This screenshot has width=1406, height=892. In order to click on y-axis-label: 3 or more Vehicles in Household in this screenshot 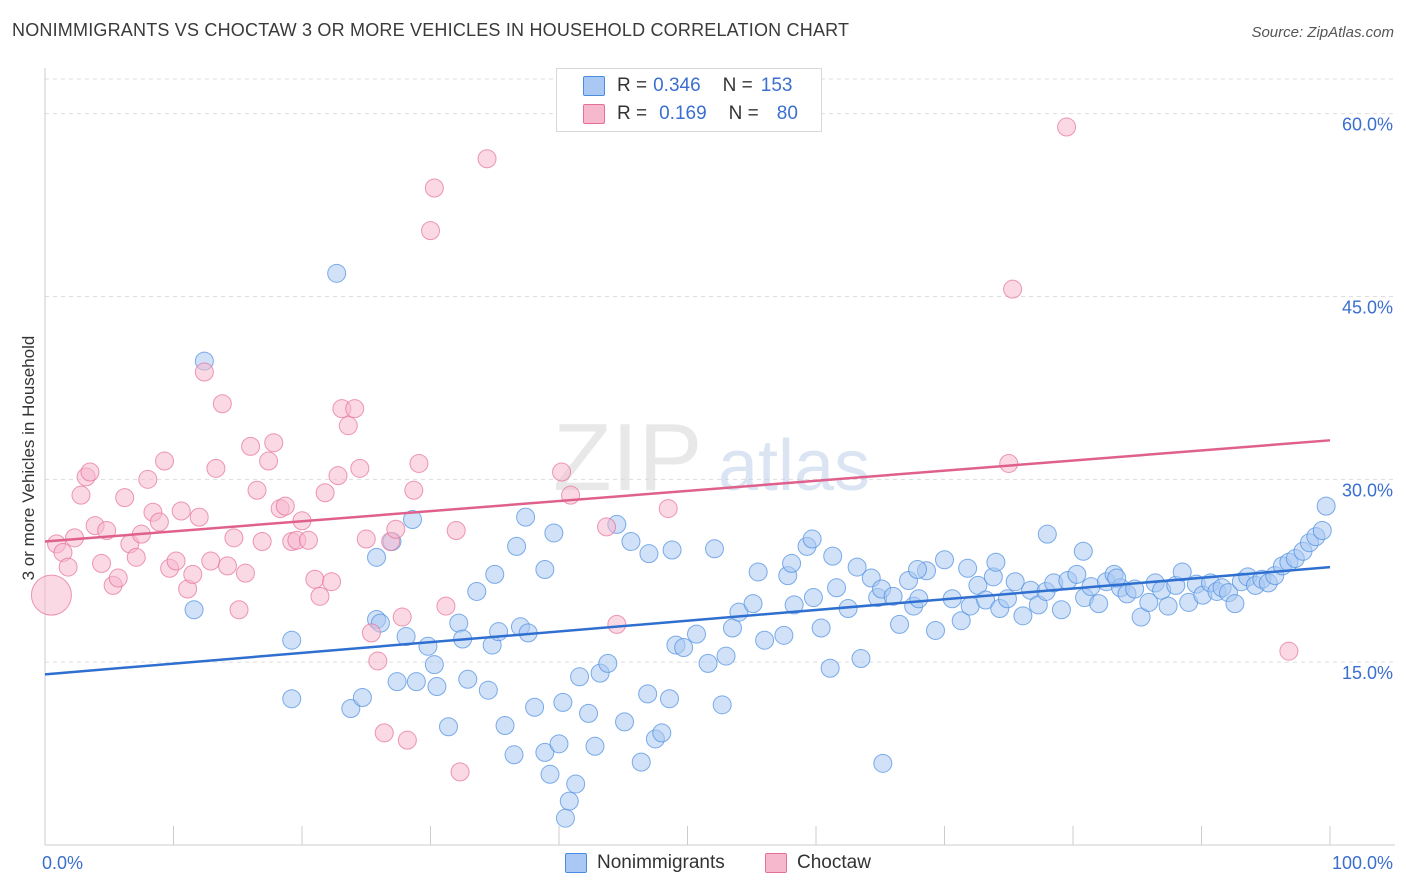, I will do `click(28, 458)`.